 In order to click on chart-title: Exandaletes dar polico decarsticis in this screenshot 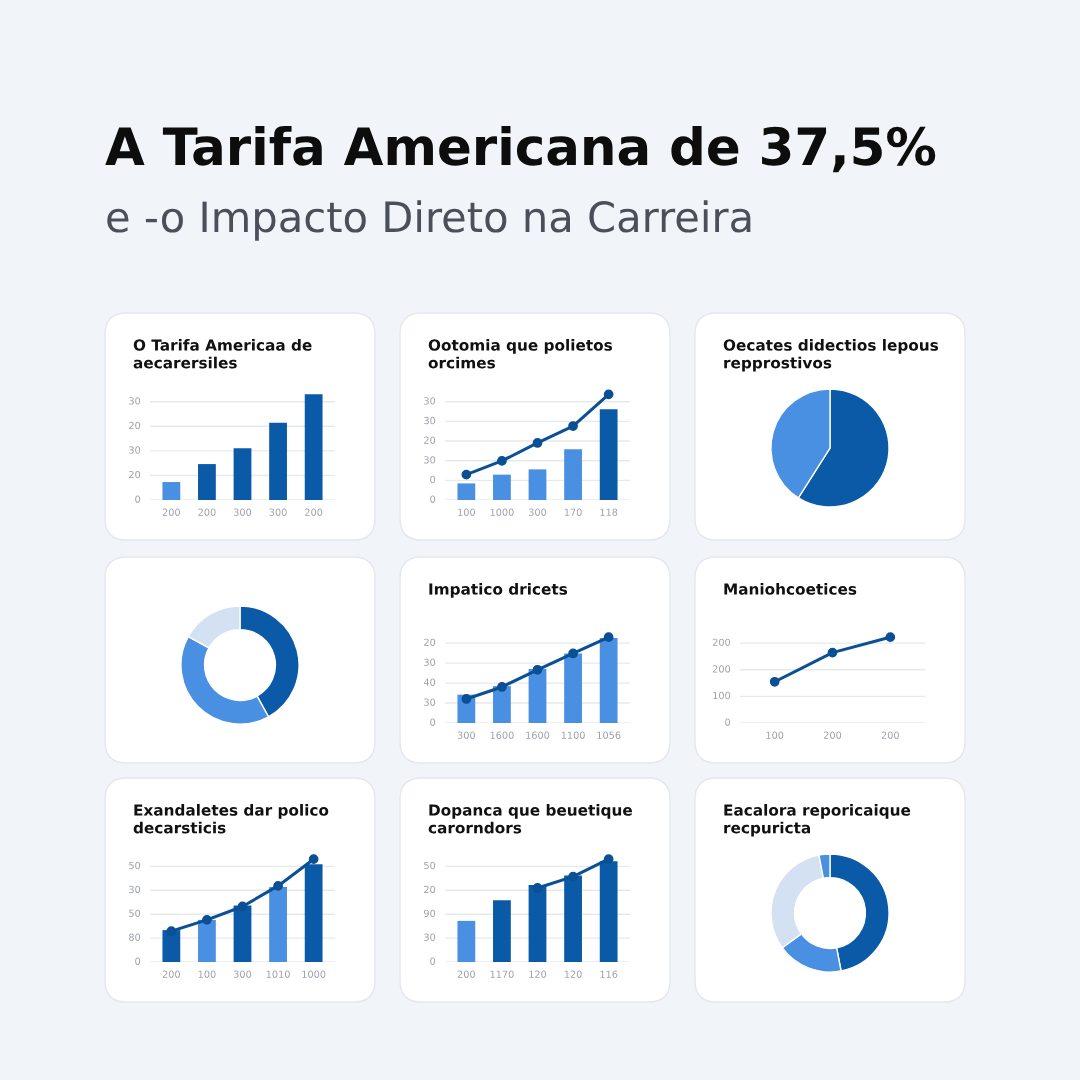, I will do `click(231, 819)`.